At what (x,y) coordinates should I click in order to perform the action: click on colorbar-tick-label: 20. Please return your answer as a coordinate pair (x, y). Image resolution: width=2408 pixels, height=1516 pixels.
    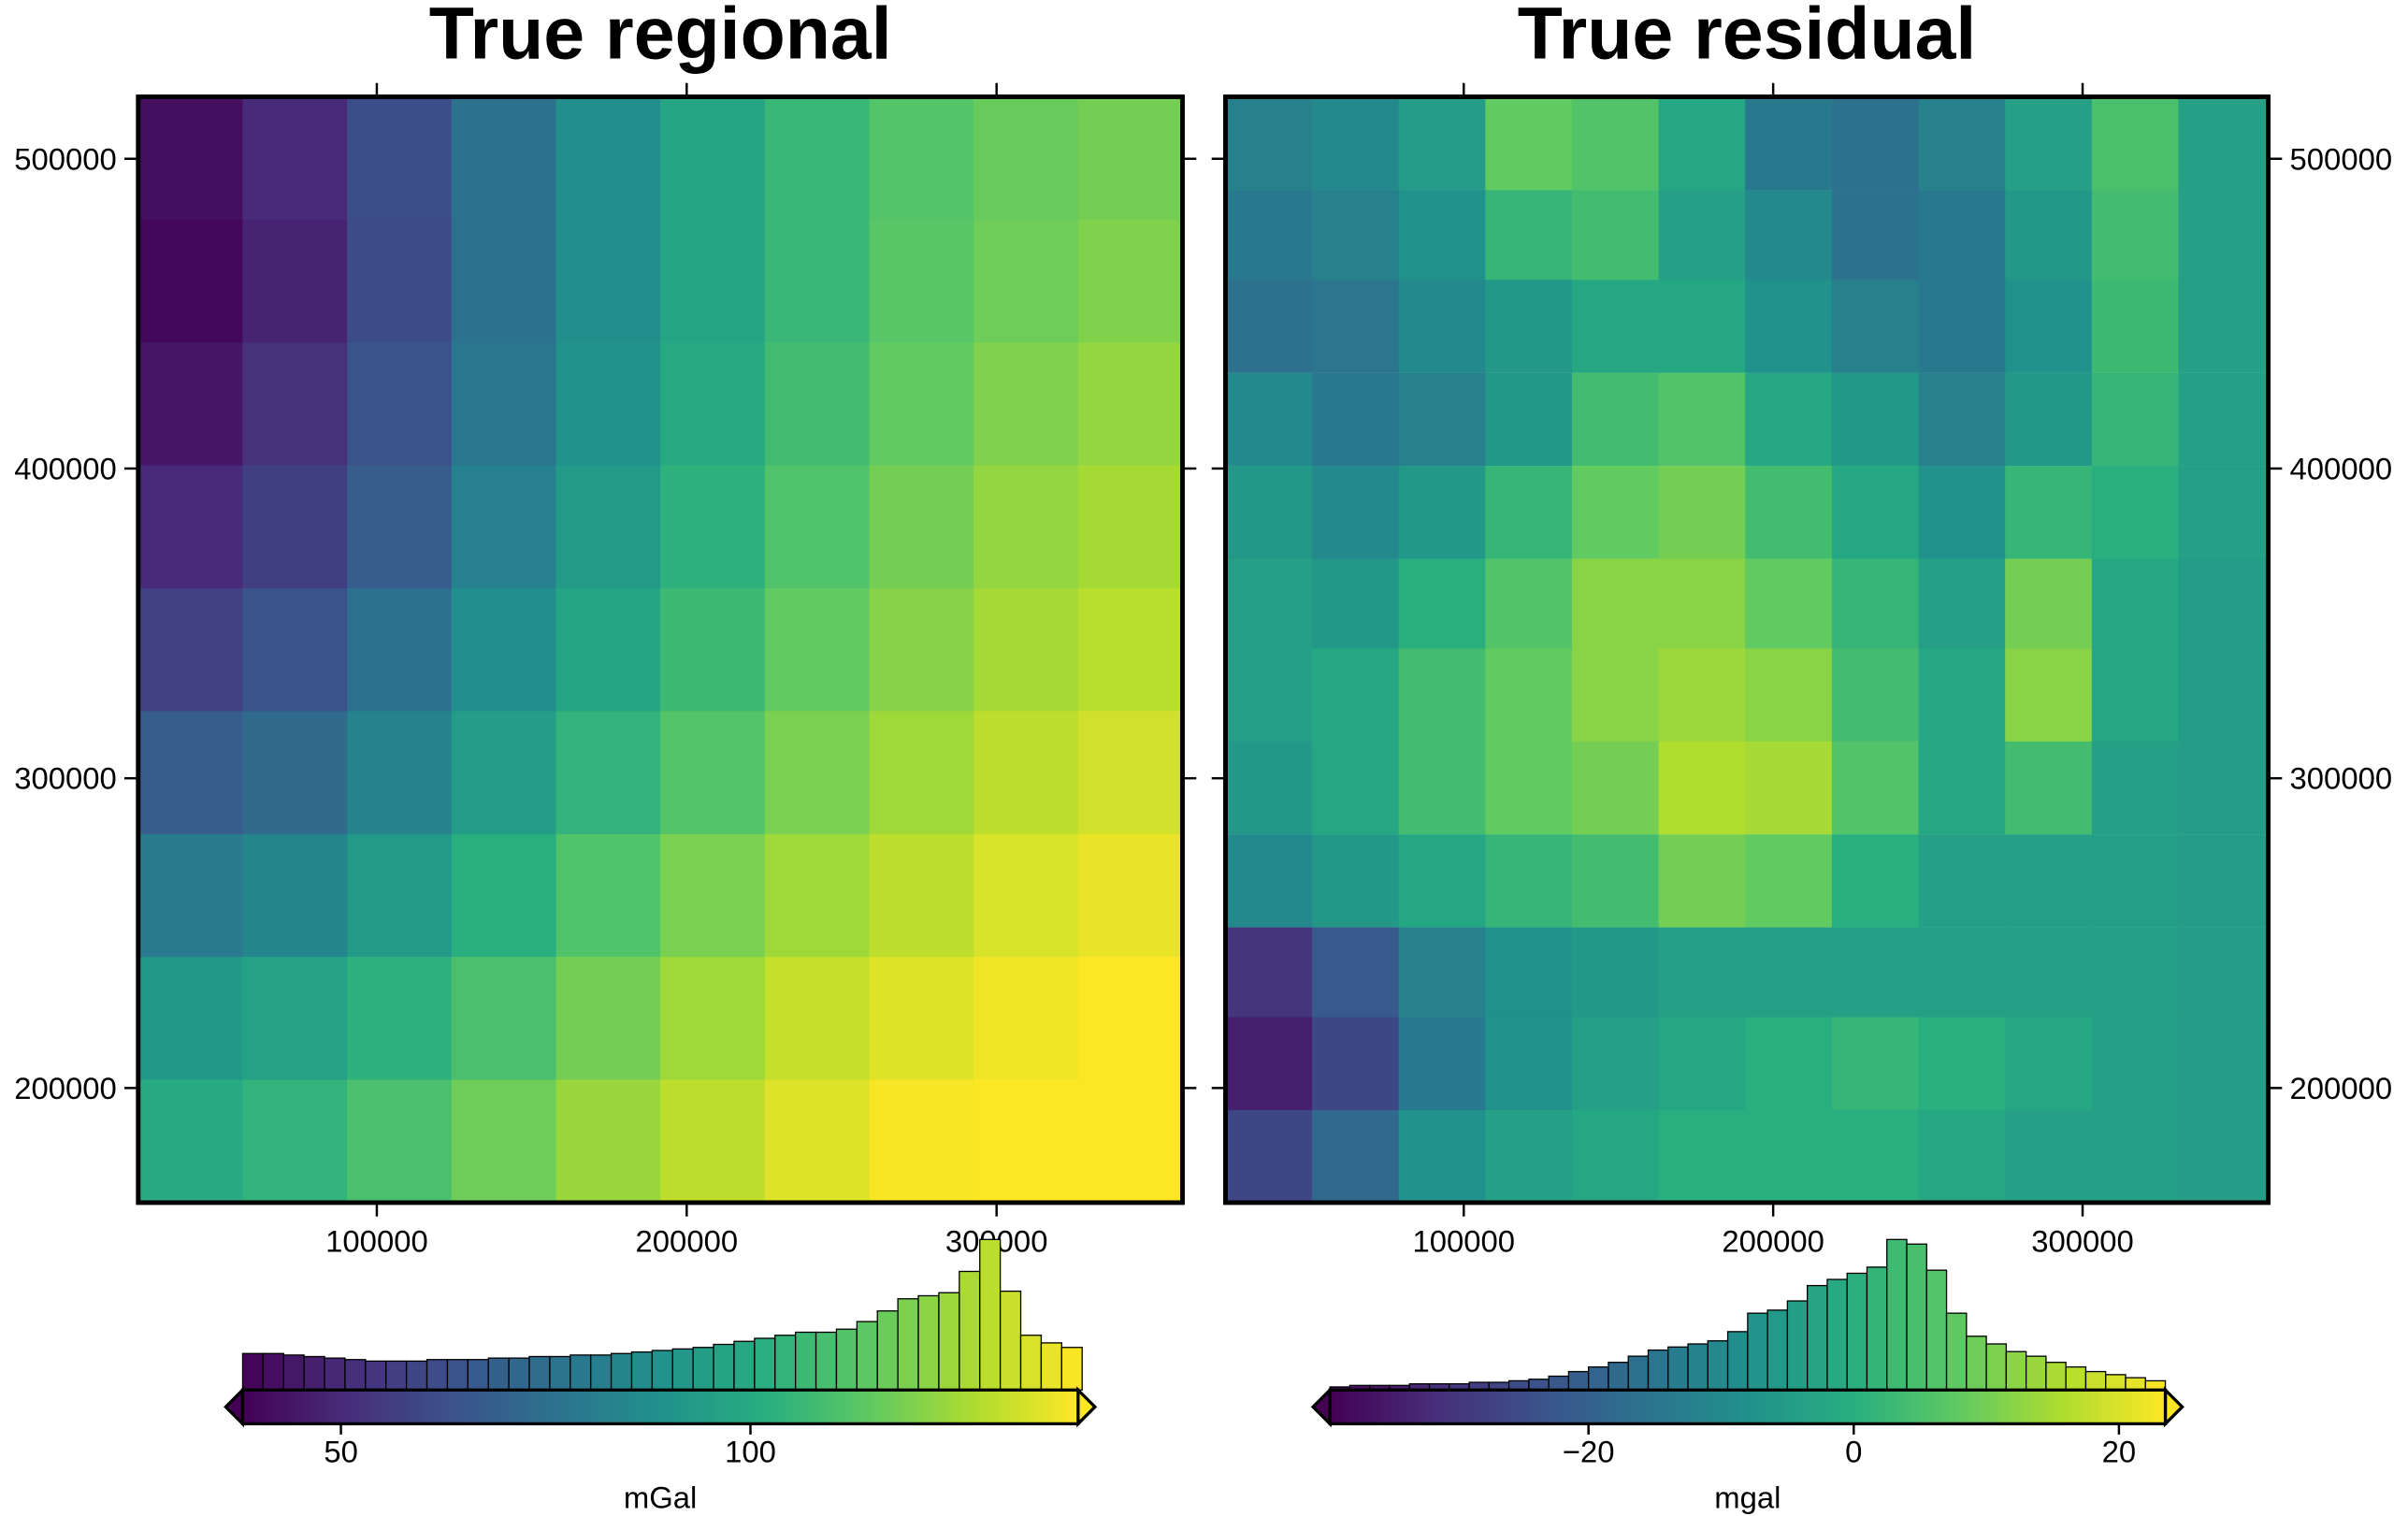
    Looking at the image, I should click on (2119, 1451).